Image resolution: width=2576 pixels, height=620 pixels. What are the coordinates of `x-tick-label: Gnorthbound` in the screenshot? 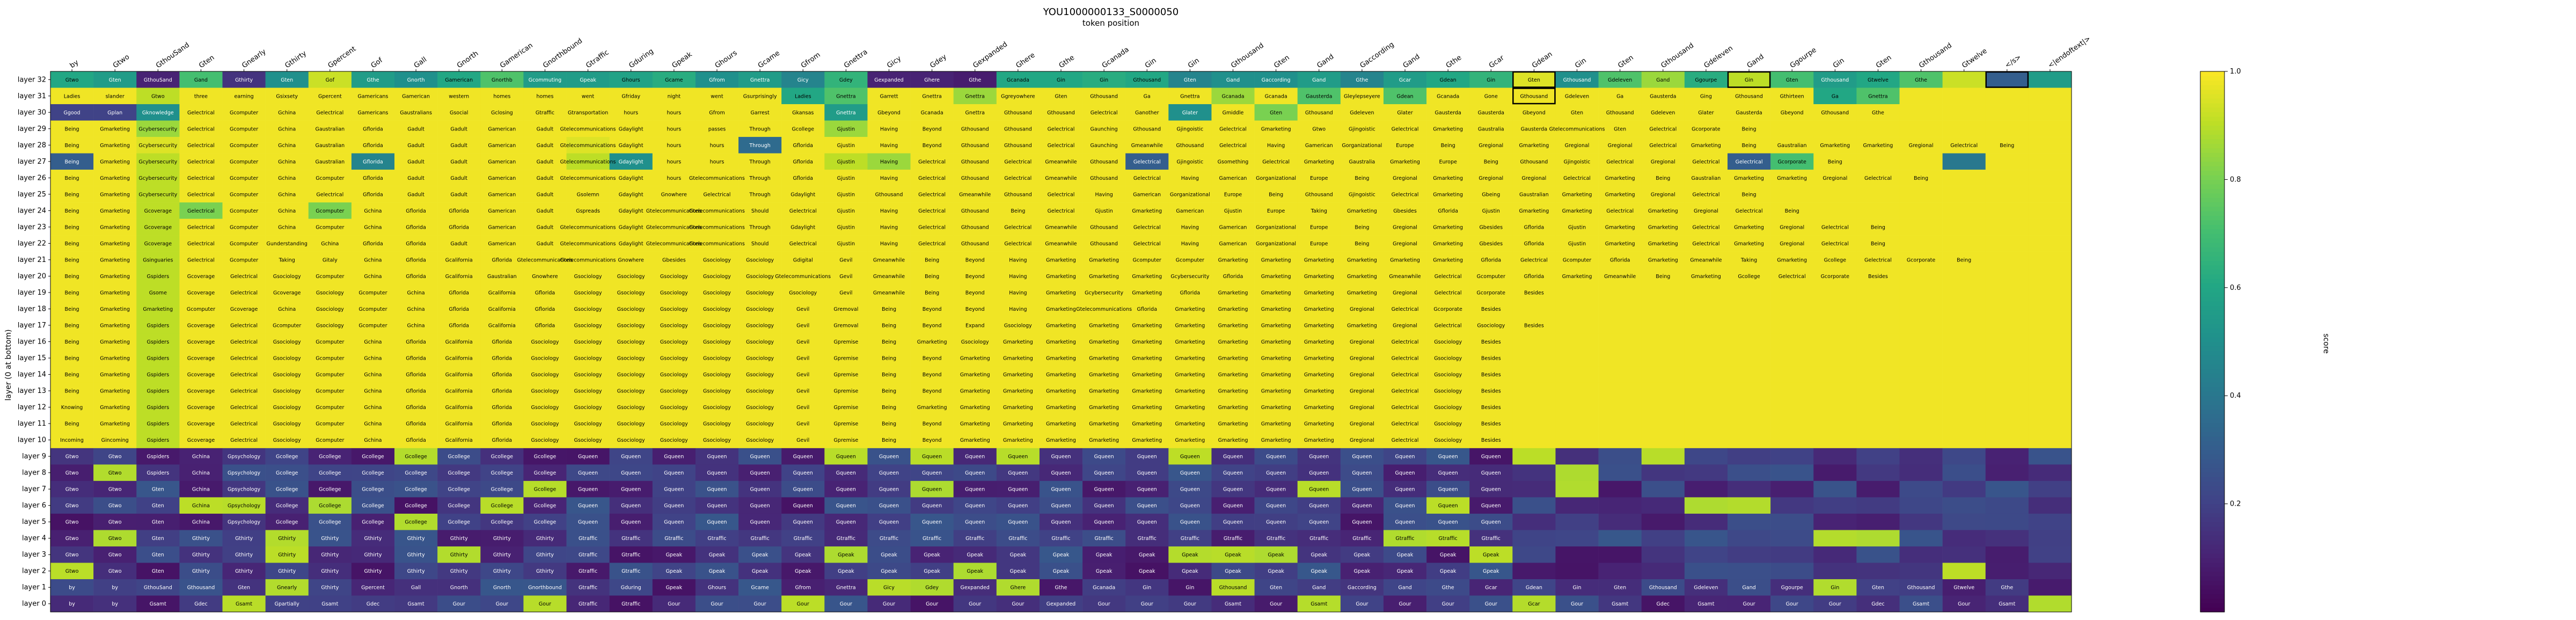 It's located at (562, 53).